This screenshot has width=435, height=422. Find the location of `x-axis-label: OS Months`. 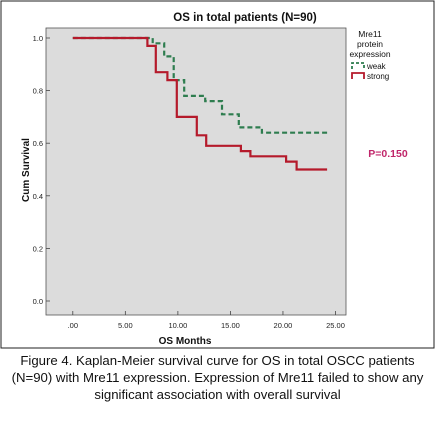

x-axis-label: OS Months is located at coordinates (185, 341).